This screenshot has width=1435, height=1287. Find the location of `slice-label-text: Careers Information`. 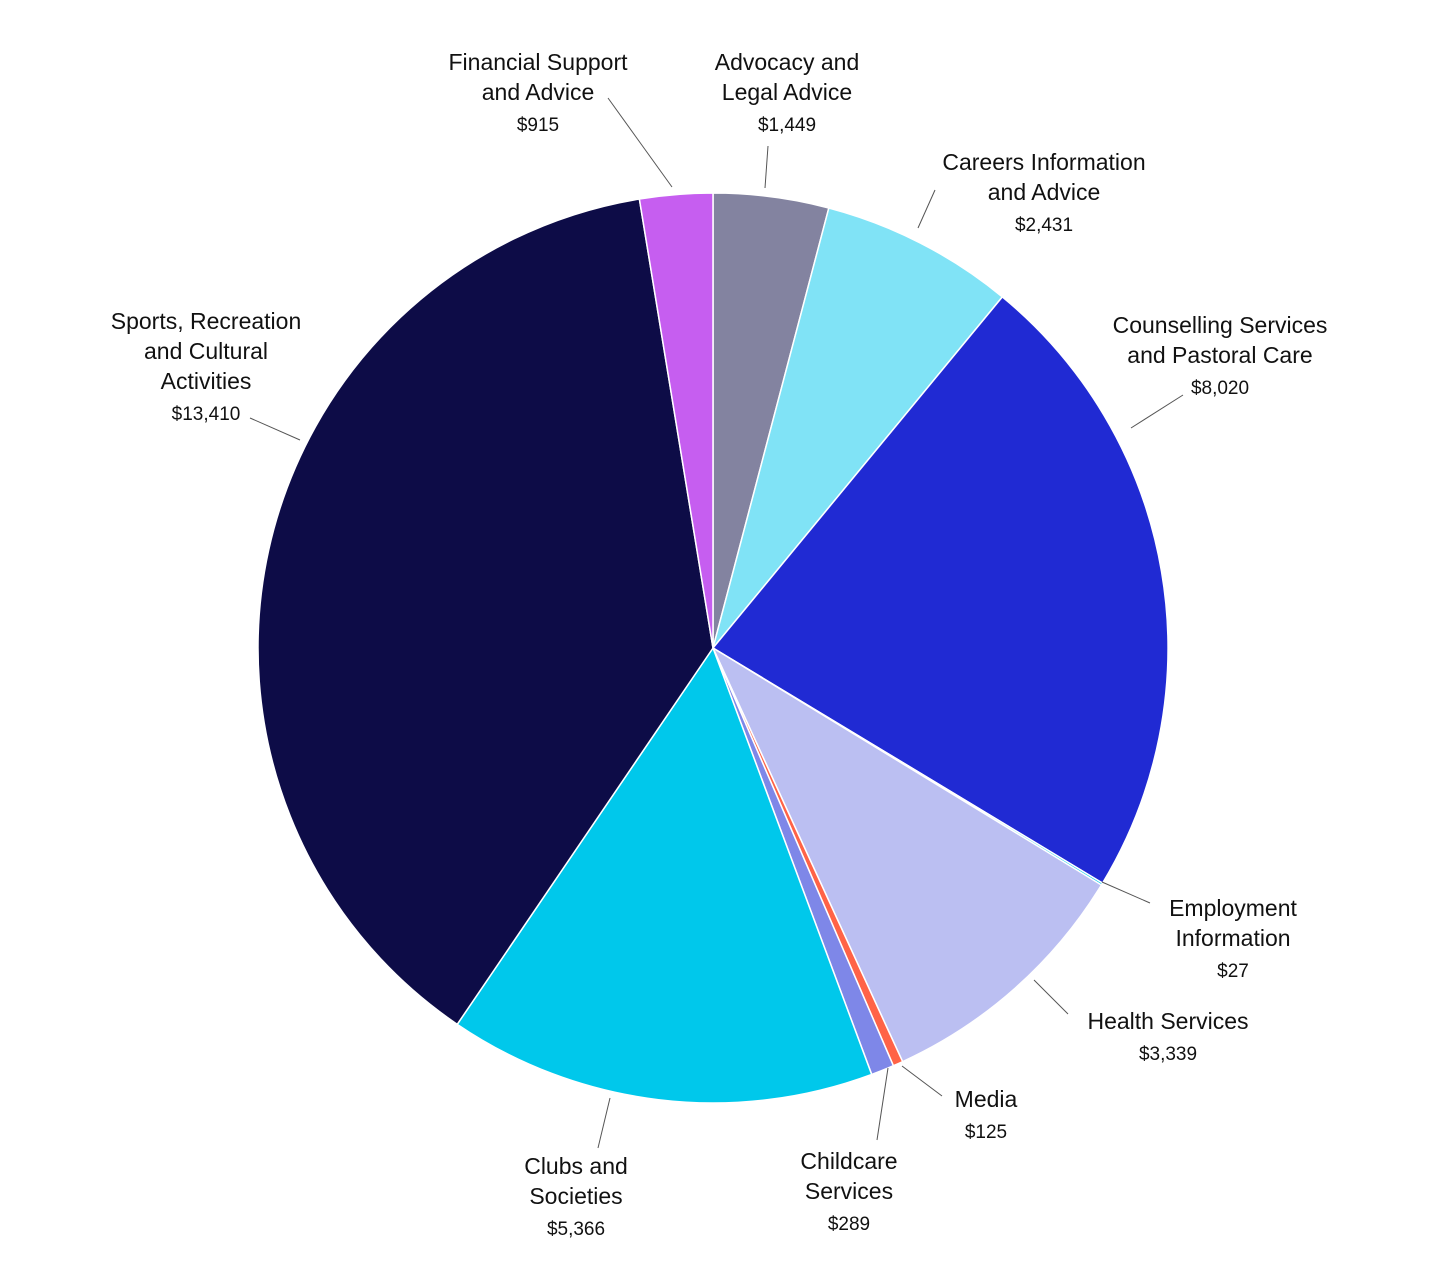

slice-label-text: Careers Information is located at coordinates (1043, 162).